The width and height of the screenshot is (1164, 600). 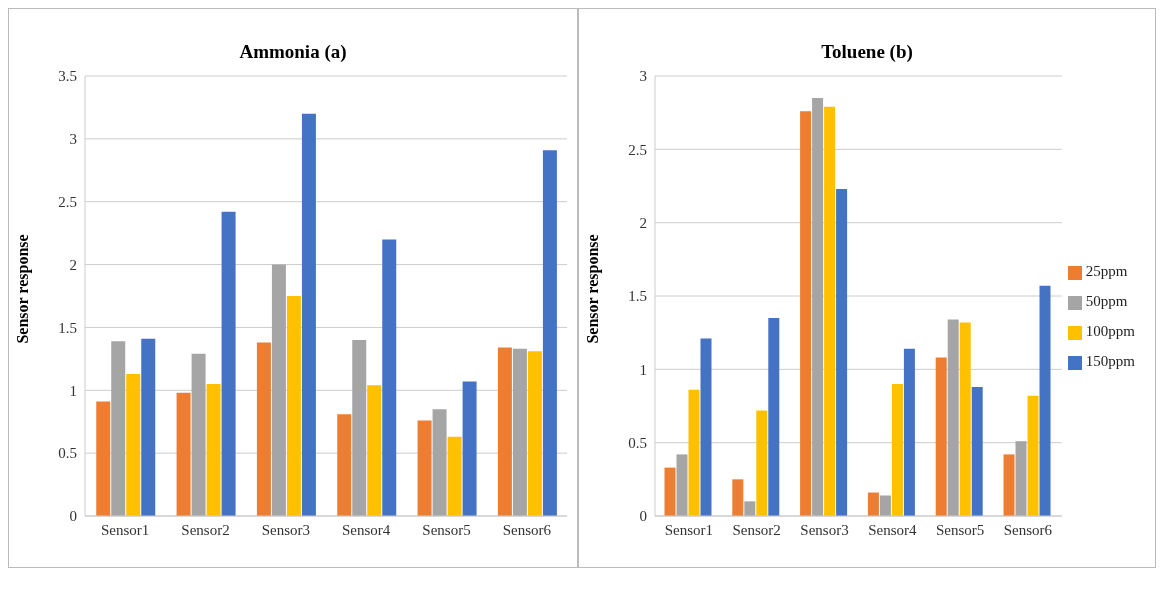 I want to click on legend-label: 100ppm, so click(x=1110, y=331).